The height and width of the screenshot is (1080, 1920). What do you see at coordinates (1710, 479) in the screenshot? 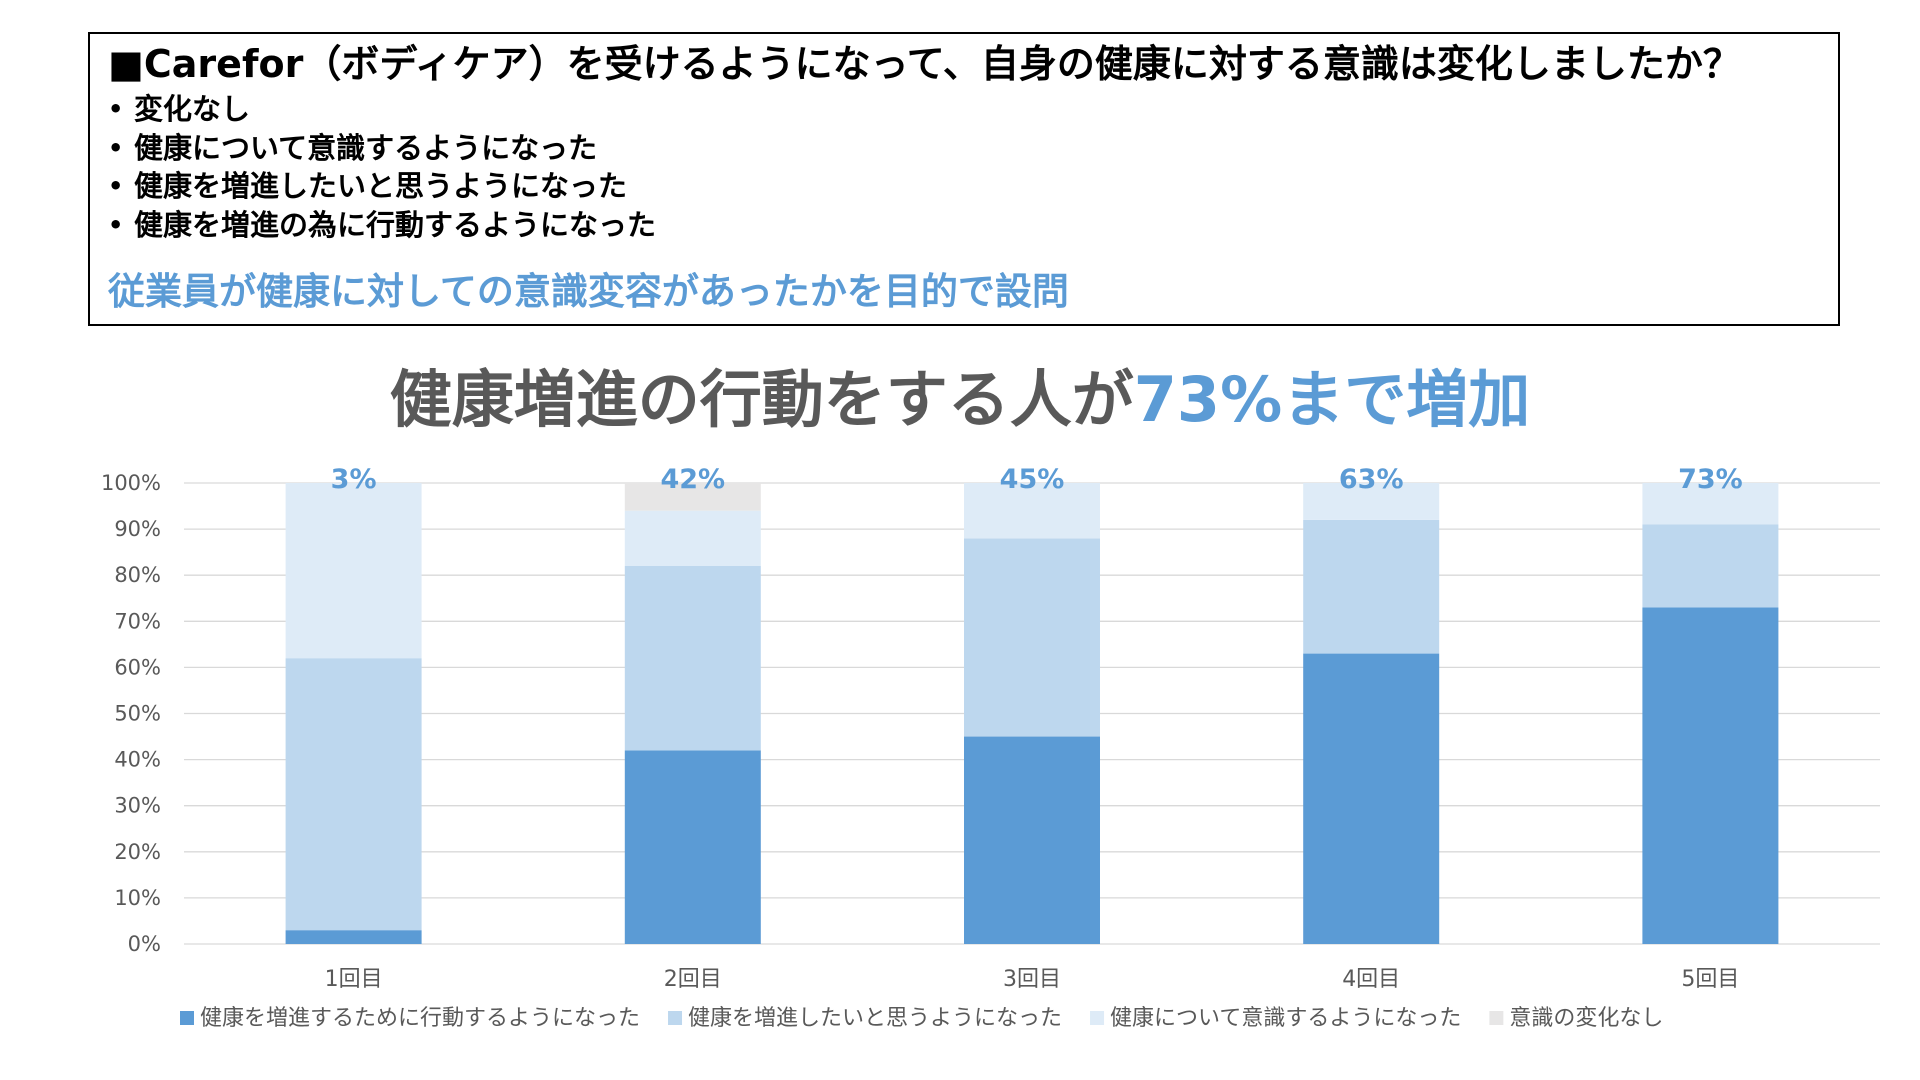
I see `data-label: 73%` at bounding box center [1710, 479].